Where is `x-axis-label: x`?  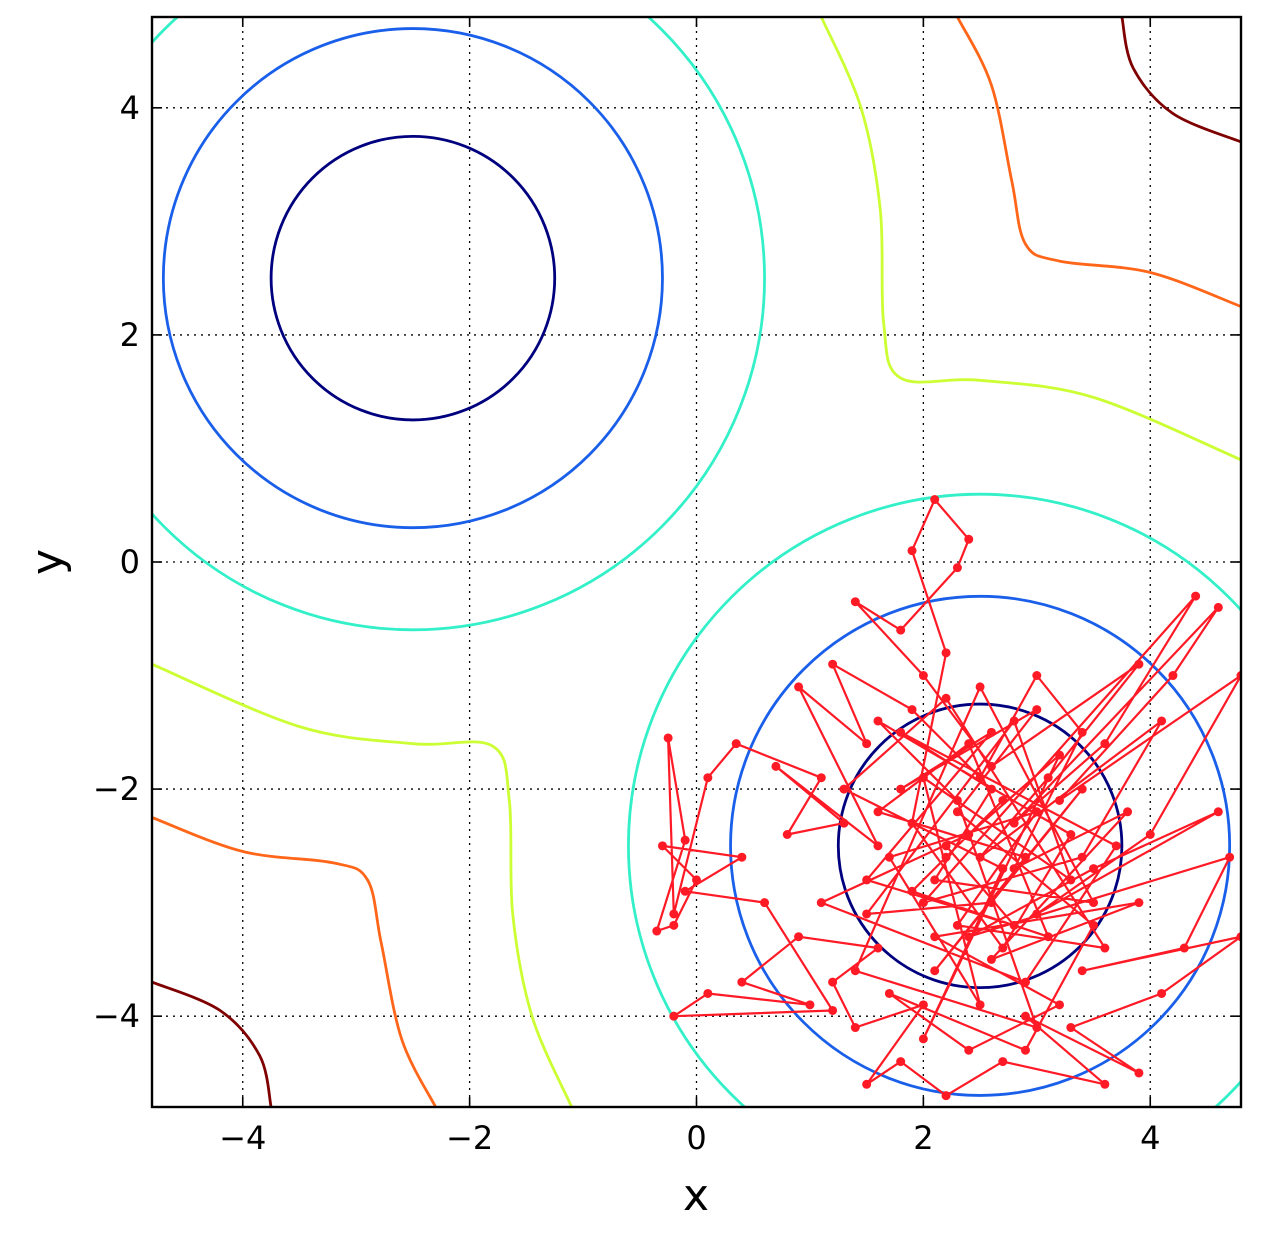 x-axis-label: x is located at coordinates (696, 1195).